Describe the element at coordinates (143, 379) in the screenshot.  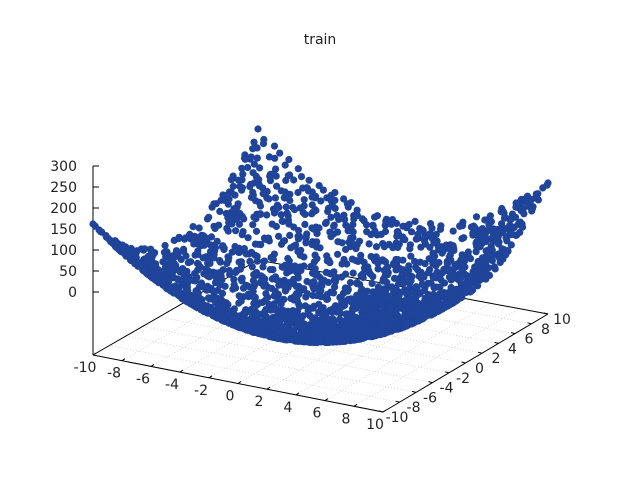
I see `x-tick-label: -6` at that location.